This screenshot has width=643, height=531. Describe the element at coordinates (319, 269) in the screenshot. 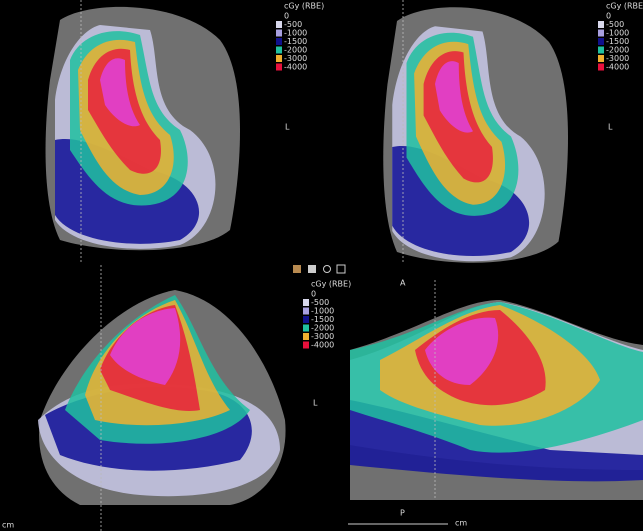

I see `toolbar` at that location.